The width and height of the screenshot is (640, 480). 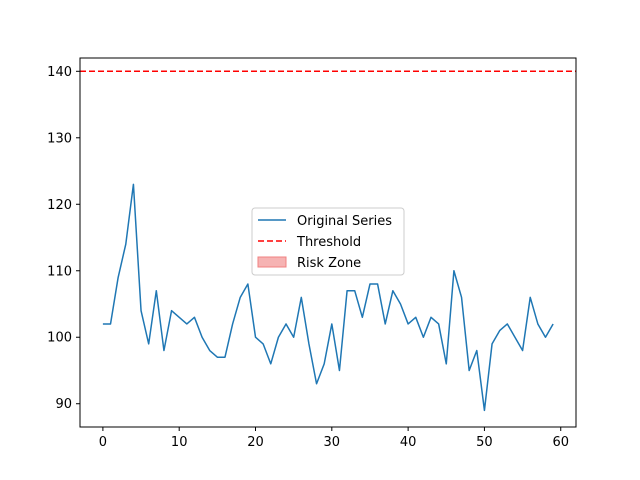 I want to click on x-tick-label: 0, so click(x=103, y=442).